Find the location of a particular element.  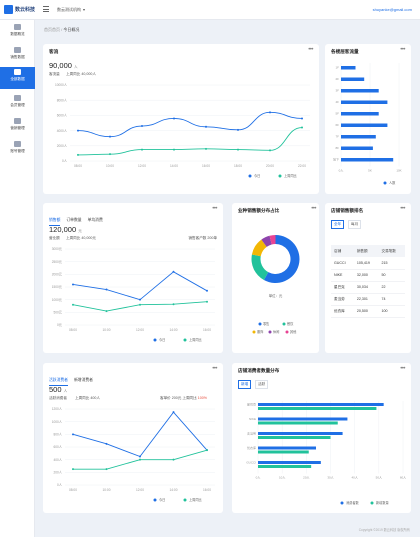

breadcrumb-home: 首页首页 is located at coordinates (52, 29).